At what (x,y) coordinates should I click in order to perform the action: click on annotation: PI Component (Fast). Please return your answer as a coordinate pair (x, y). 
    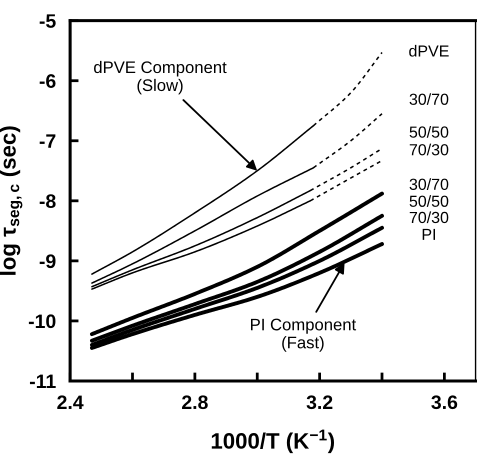
    Looking at the image, I should click on (303, 335).